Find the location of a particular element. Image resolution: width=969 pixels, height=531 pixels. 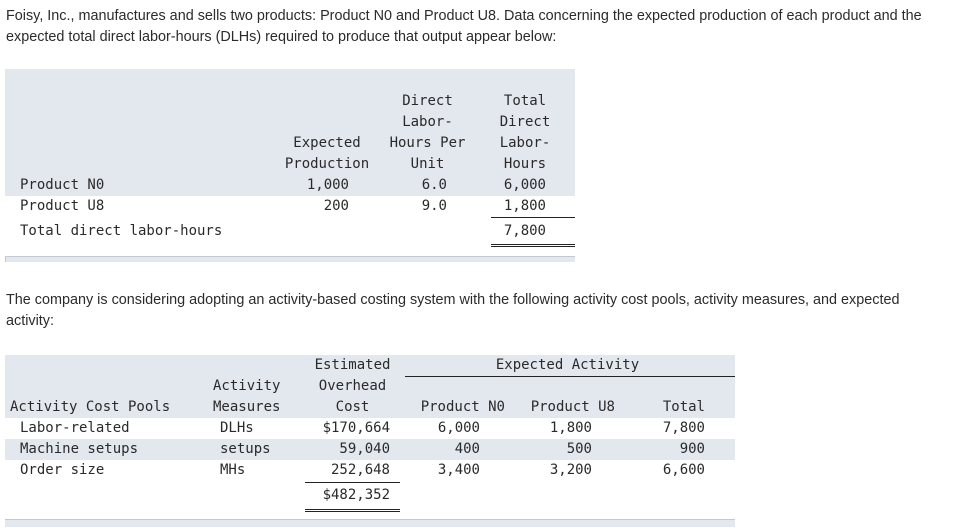

production-value: 200 is located at coordinates (307, 206).